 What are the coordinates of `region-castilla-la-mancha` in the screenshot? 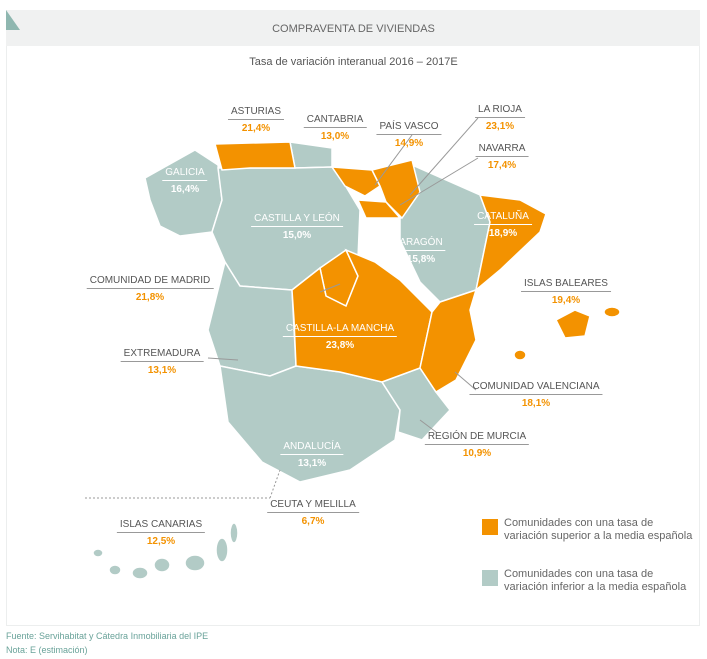 It's located at (362, 315).